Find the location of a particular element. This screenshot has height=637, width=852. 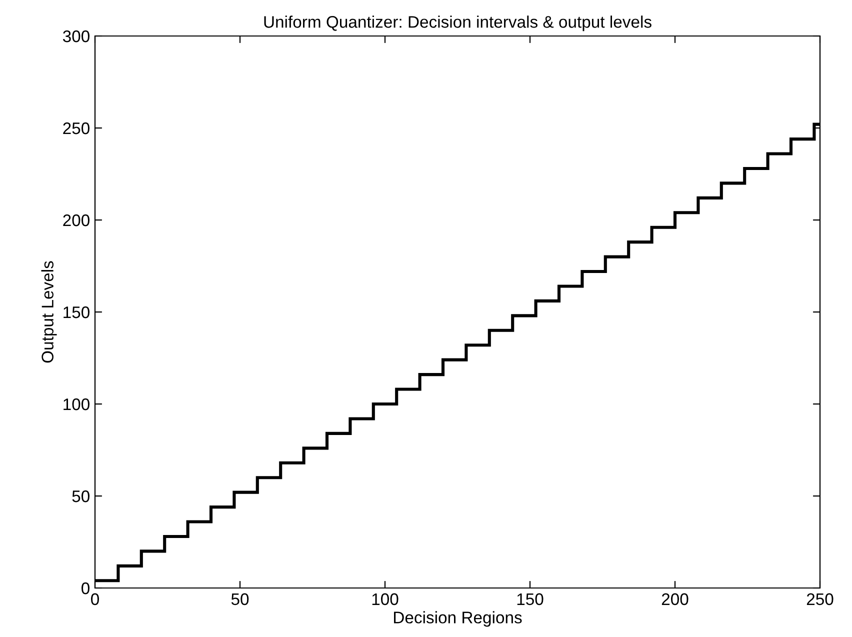

x-tick-label: 100 is located at coordinates (385, 599).